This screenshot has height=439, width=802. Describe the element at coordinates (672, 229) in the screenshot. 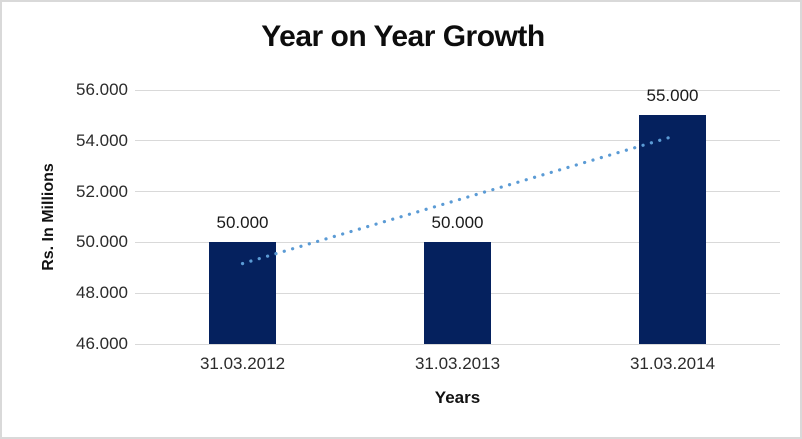

I see `bar-31.03.2014` at that location.